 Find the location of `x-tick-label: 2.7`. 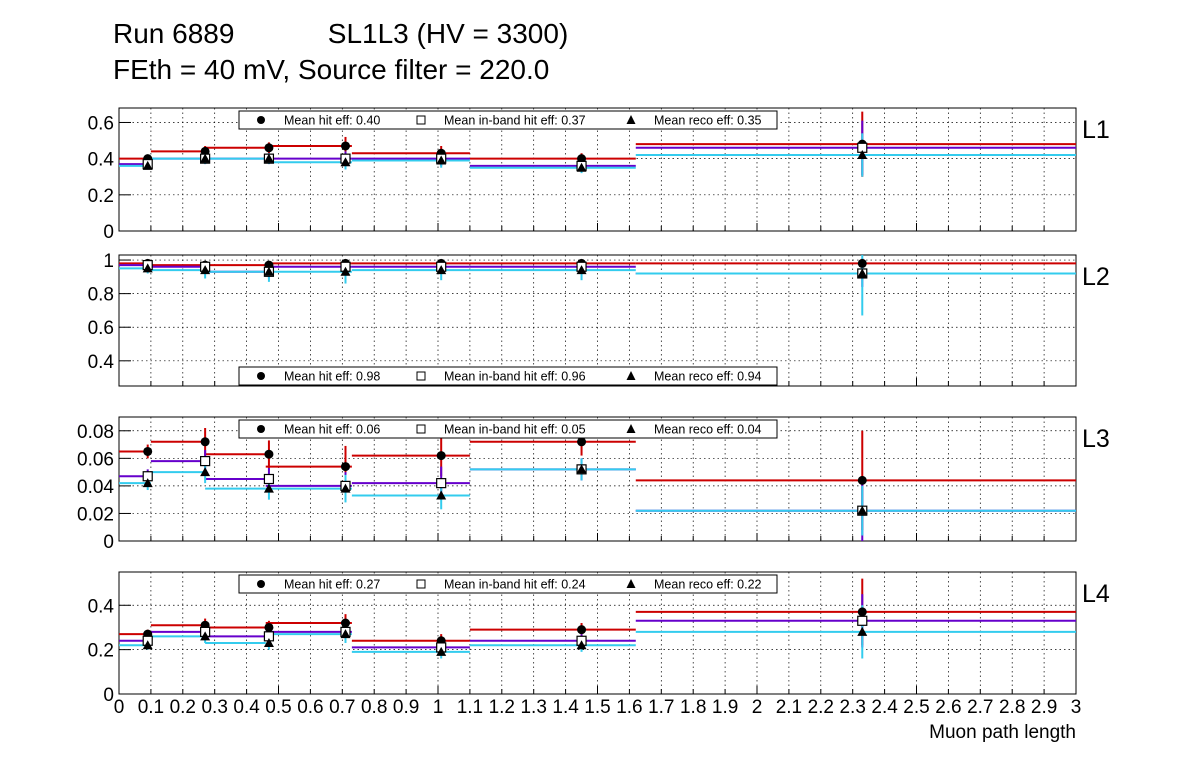

x-tick-label: 2.7 is located at coordinates (980, 707).